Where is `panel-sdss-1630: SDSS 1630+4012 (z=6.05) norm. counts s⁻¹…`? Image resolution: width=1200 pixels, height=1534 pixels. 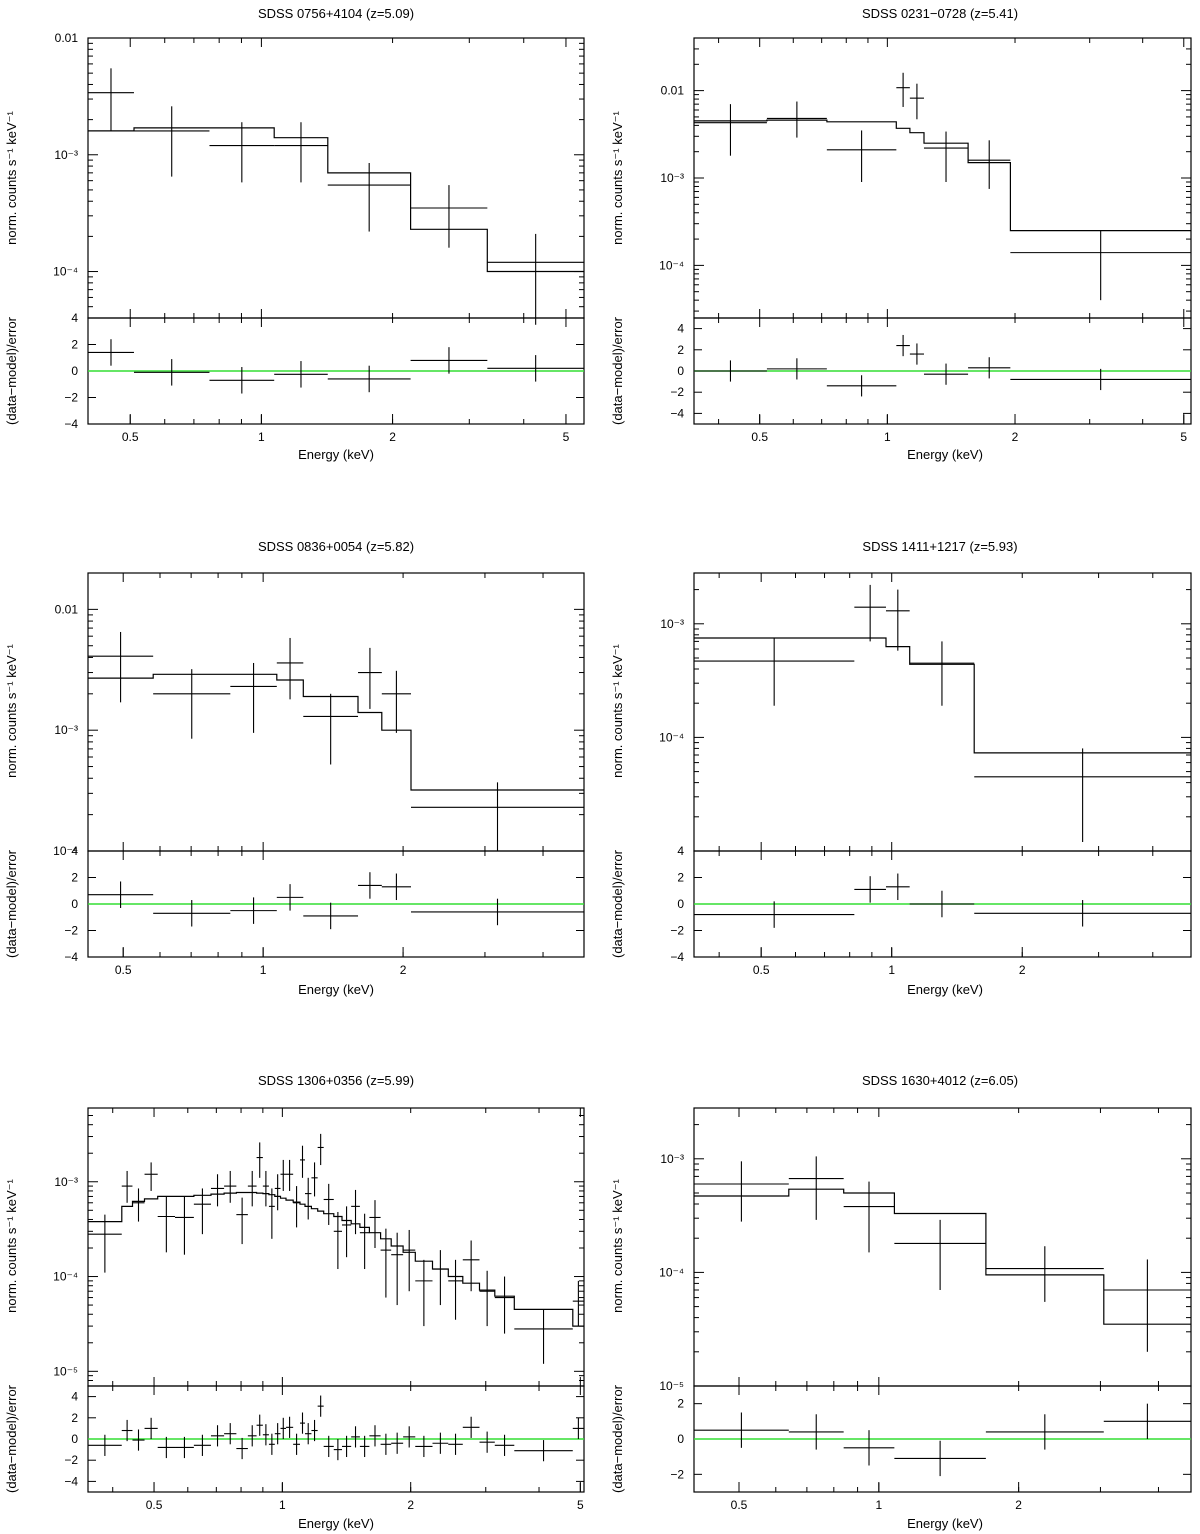
panel-sdss-1630: SDSS 1630+4012 (z=6.05) norm. counts s⁻¹… is located at coordinates (901, 1302).